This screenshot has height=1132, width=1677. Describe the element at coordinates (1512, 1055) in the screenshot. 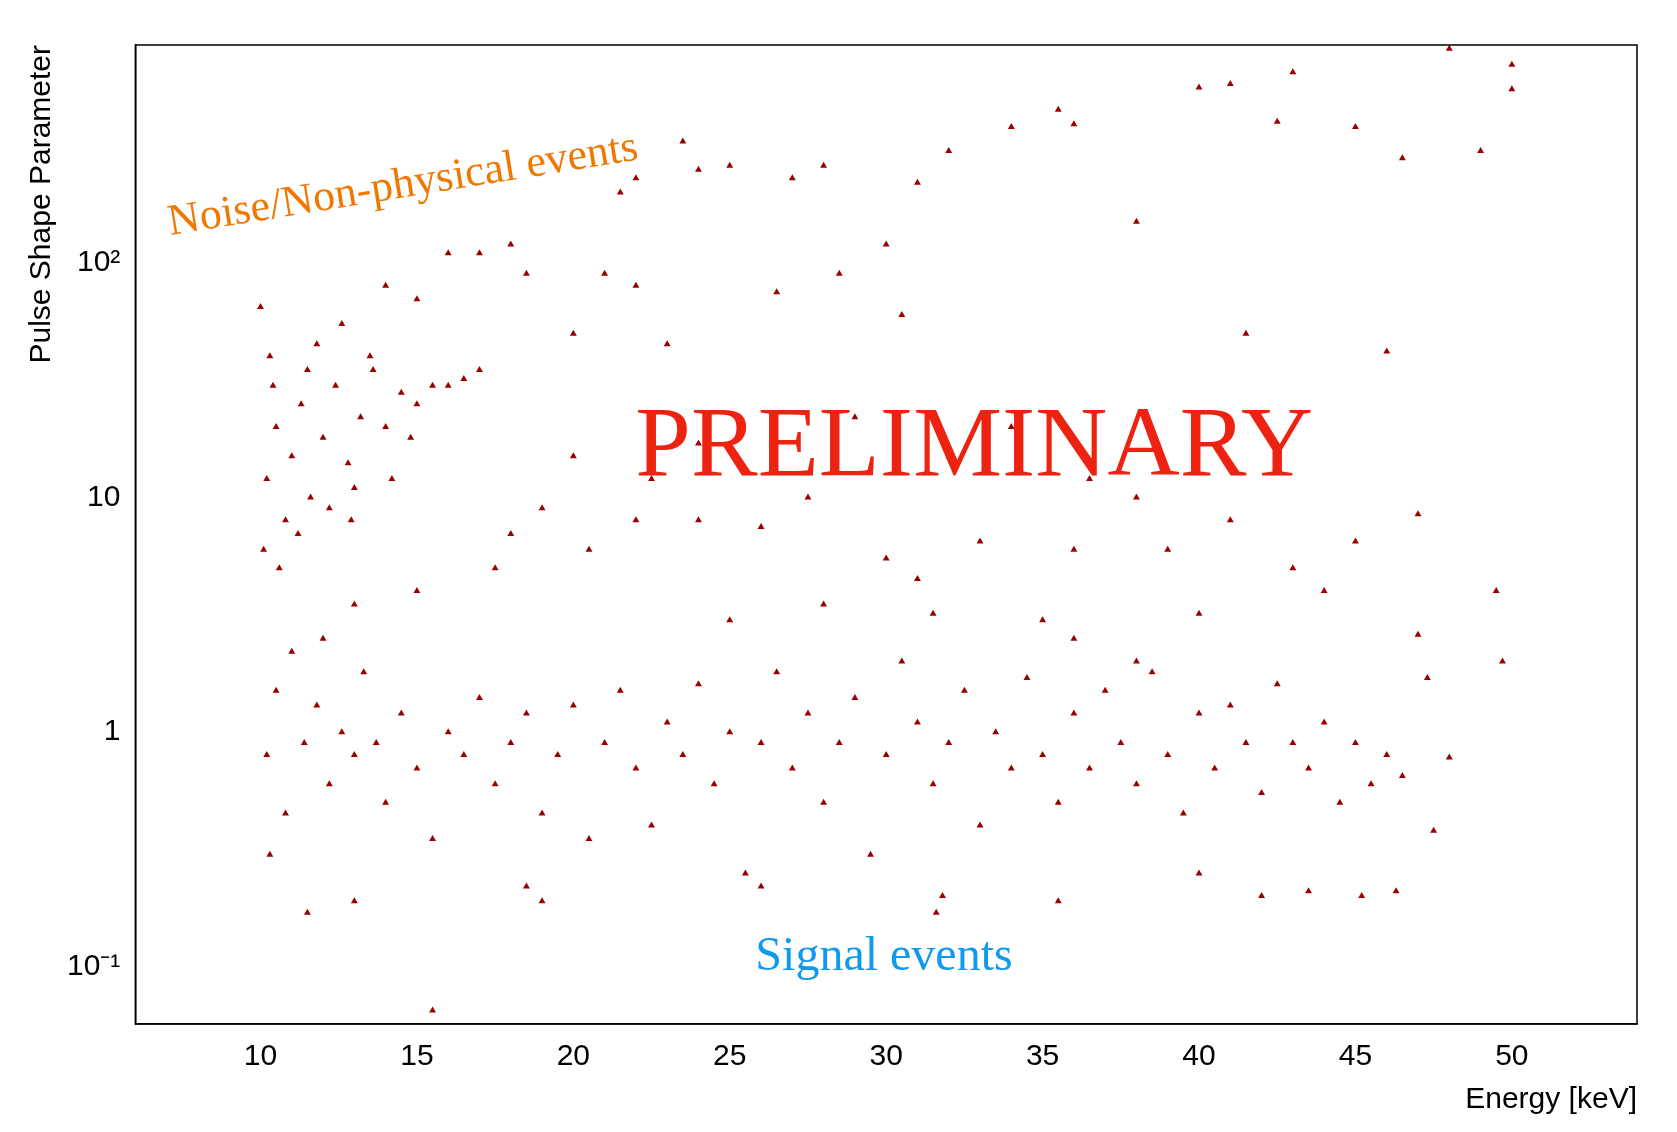

I see `x-tick-label: 50` at that location.